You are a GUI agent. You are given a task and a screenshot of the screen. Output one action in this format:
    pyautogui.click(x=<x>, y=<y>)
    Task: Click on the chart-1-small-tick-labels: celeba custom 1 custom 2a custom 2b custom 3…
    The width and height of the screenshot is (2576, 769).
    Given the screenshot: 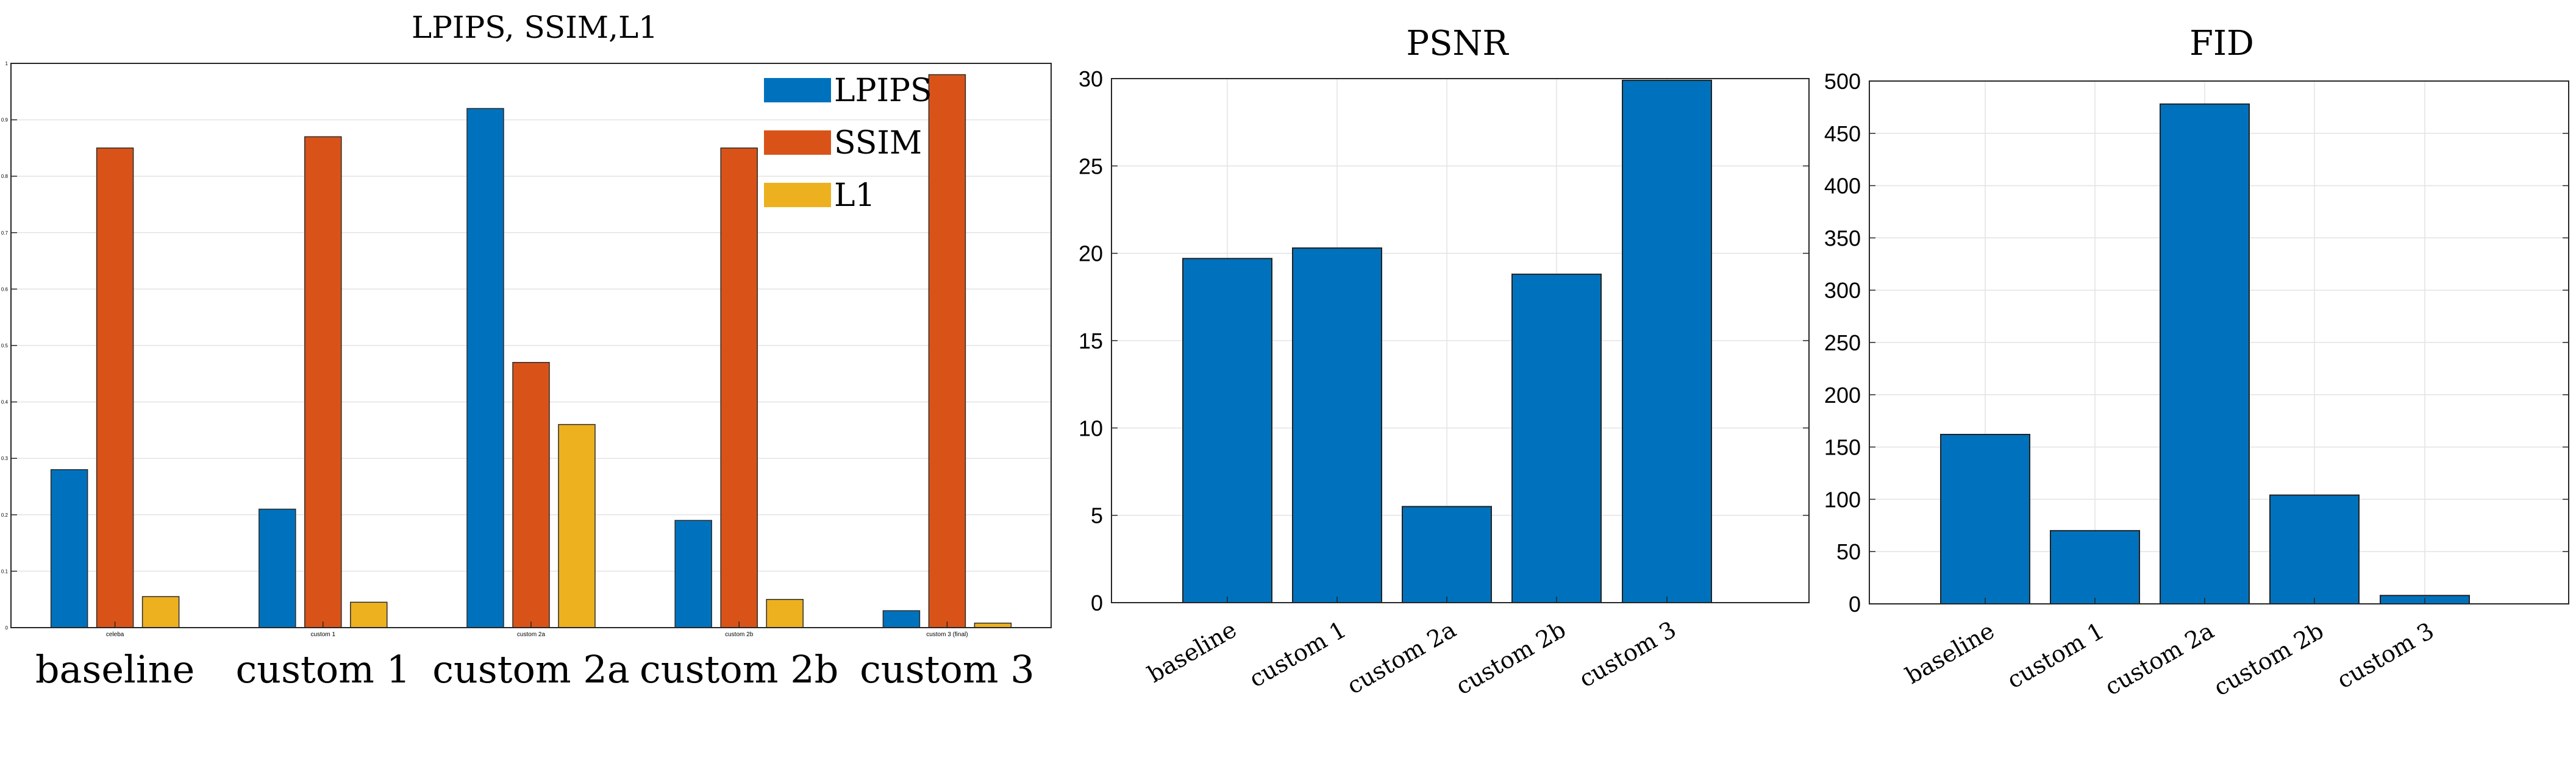 What is the action you would take?
    pyautogui.click(x=537, y=630)
    